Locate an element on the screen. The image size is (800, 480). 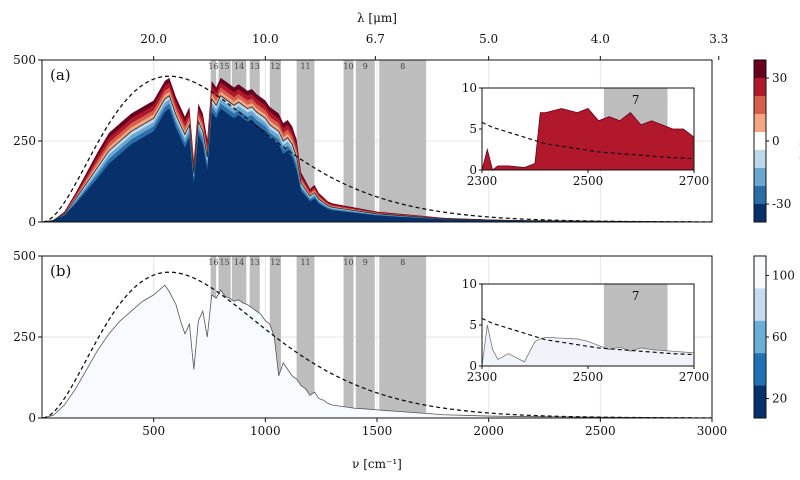
x-tick-label: 500 is located at coordinates (153, 431).